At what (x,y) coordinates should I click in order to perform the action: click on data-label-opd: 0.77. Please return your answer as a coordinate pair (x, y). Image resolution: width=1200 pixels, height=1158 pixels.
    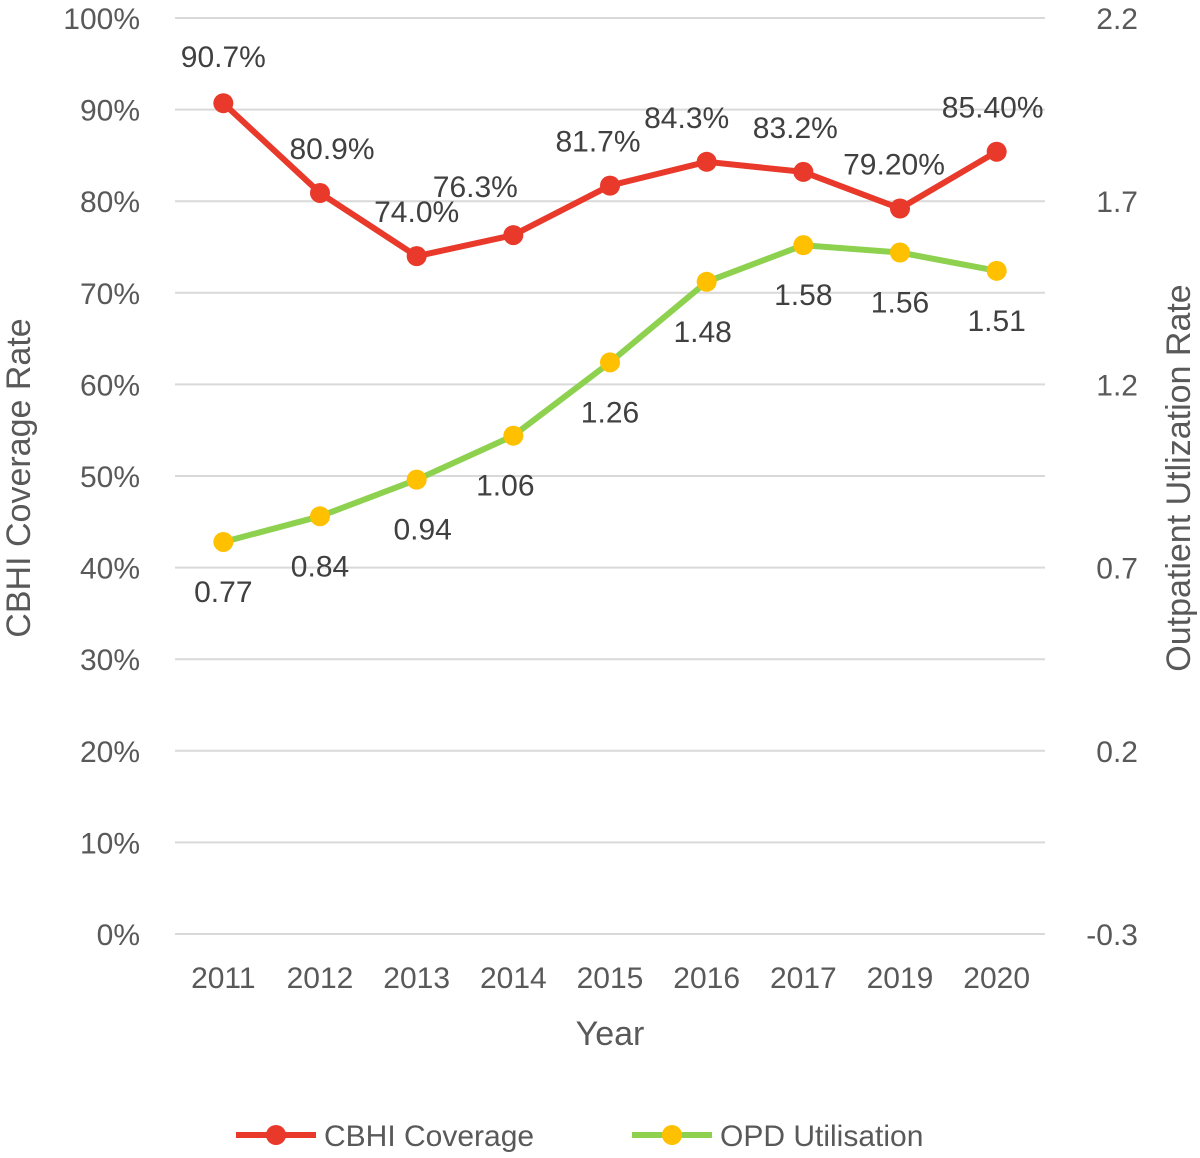
    Looking at the image, I should click on (223, 592).